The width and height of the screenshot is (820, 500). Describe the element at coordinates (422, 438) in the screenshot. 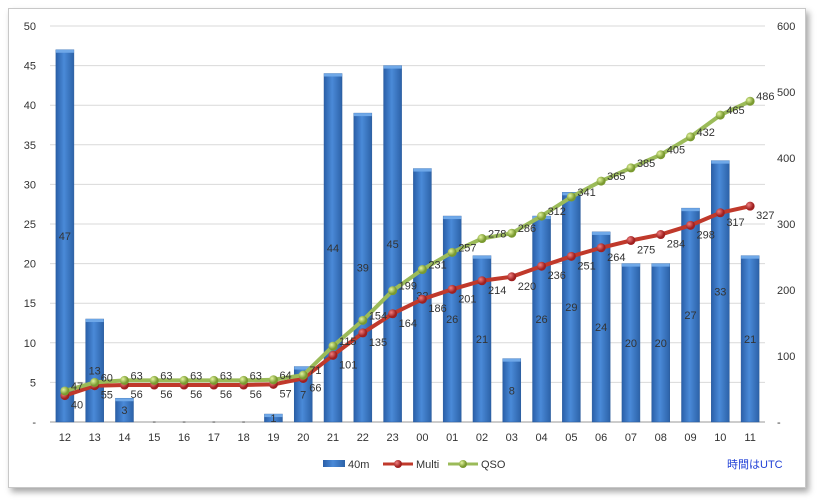

I see `x-tick-label: 00` at that location.